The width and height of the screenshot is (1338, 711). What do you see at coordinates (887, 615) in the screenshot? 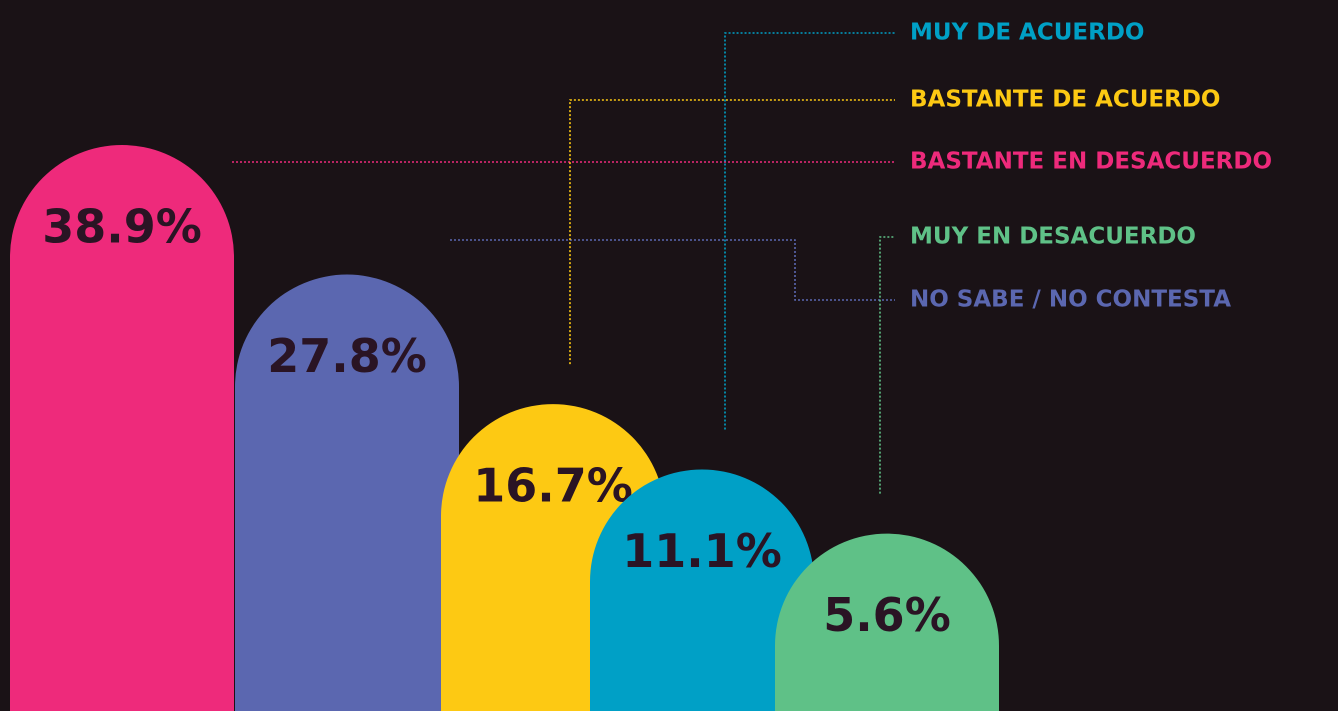
I see `value-label: 5.6%` at bounding box center [887, 615].